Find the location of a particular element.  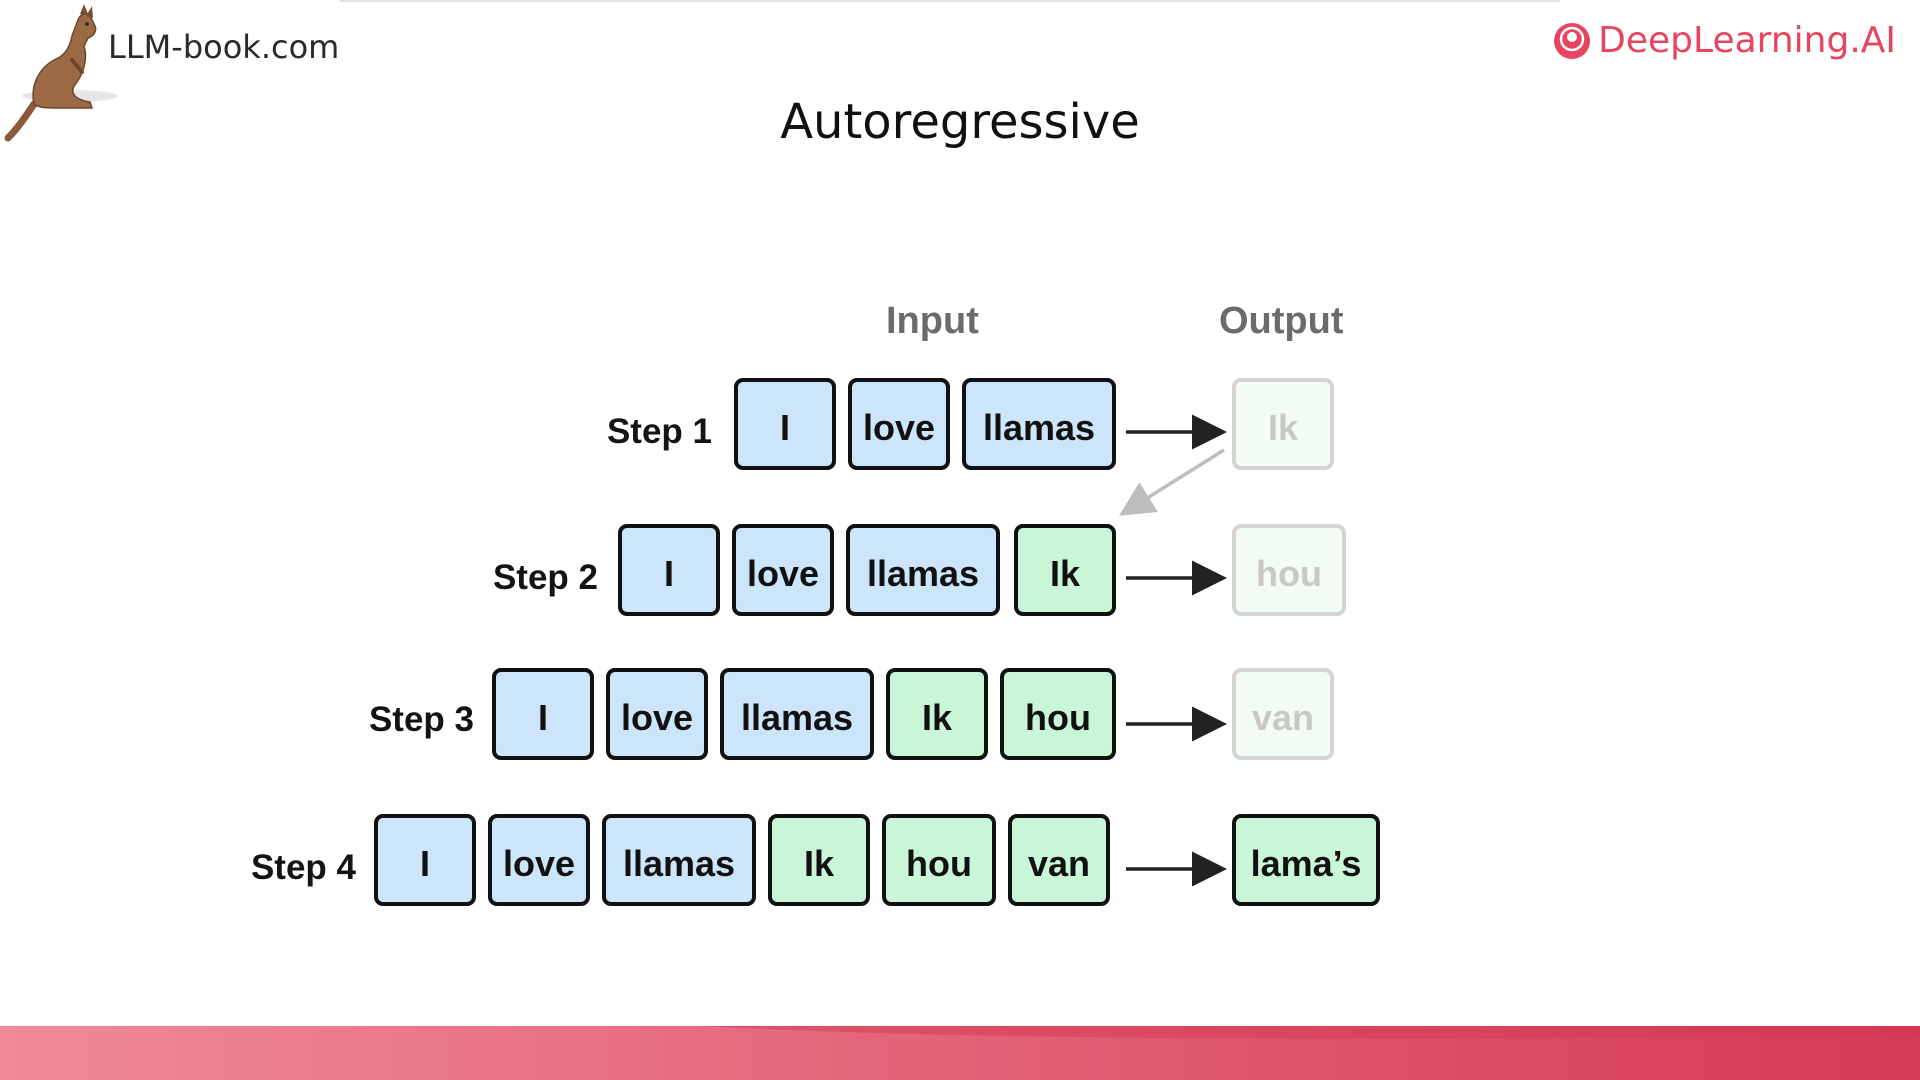

bottom-band is located at coordinates (960, 1053).